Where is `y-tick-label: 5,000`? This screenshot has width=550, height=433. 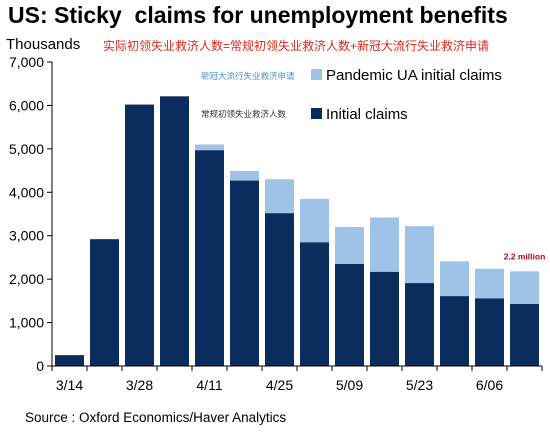 y-tick-label: 5,000 is located at coordinates (26, 149).